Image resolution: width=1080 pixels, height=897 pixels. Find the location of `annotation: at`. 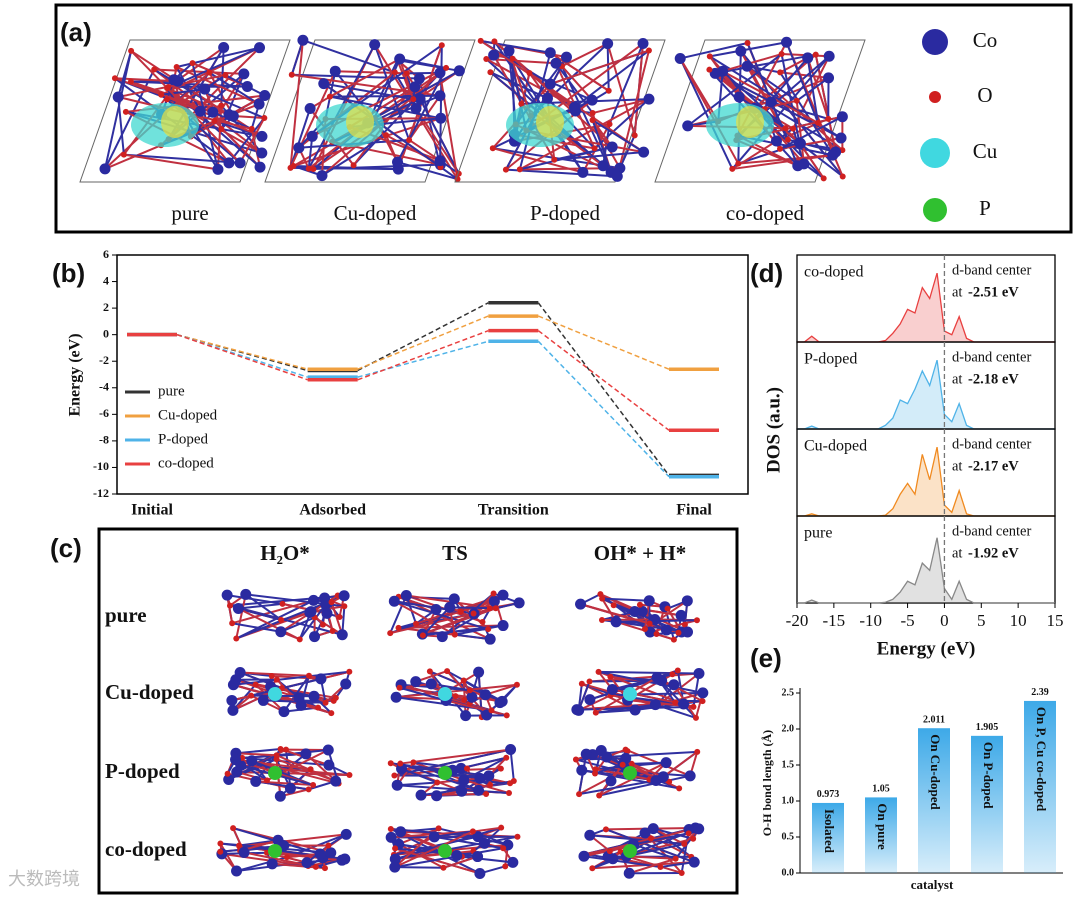

annotation: at is located at coordinates (957, 292).